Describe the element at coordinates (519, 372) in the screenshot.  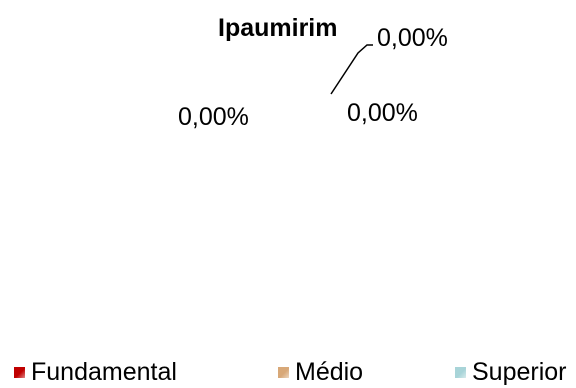
I see `legend-label-superior: Superior` at that location.